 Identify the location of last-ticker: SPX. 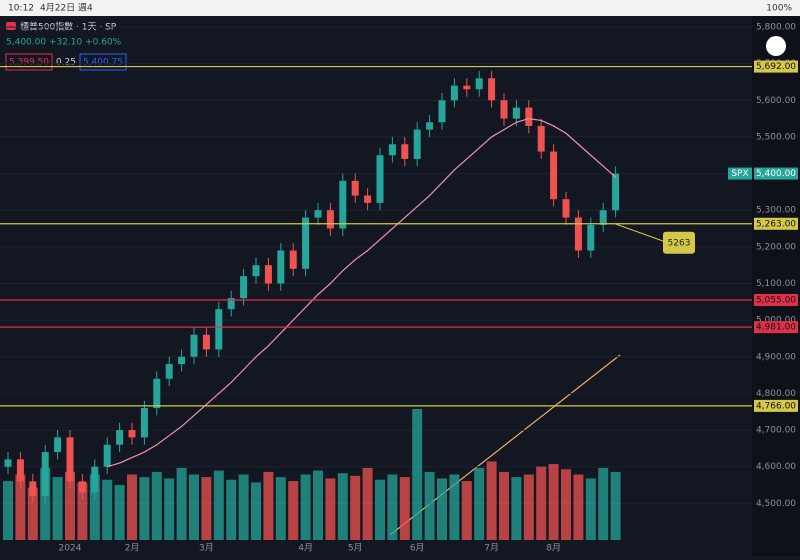
(739, 174).